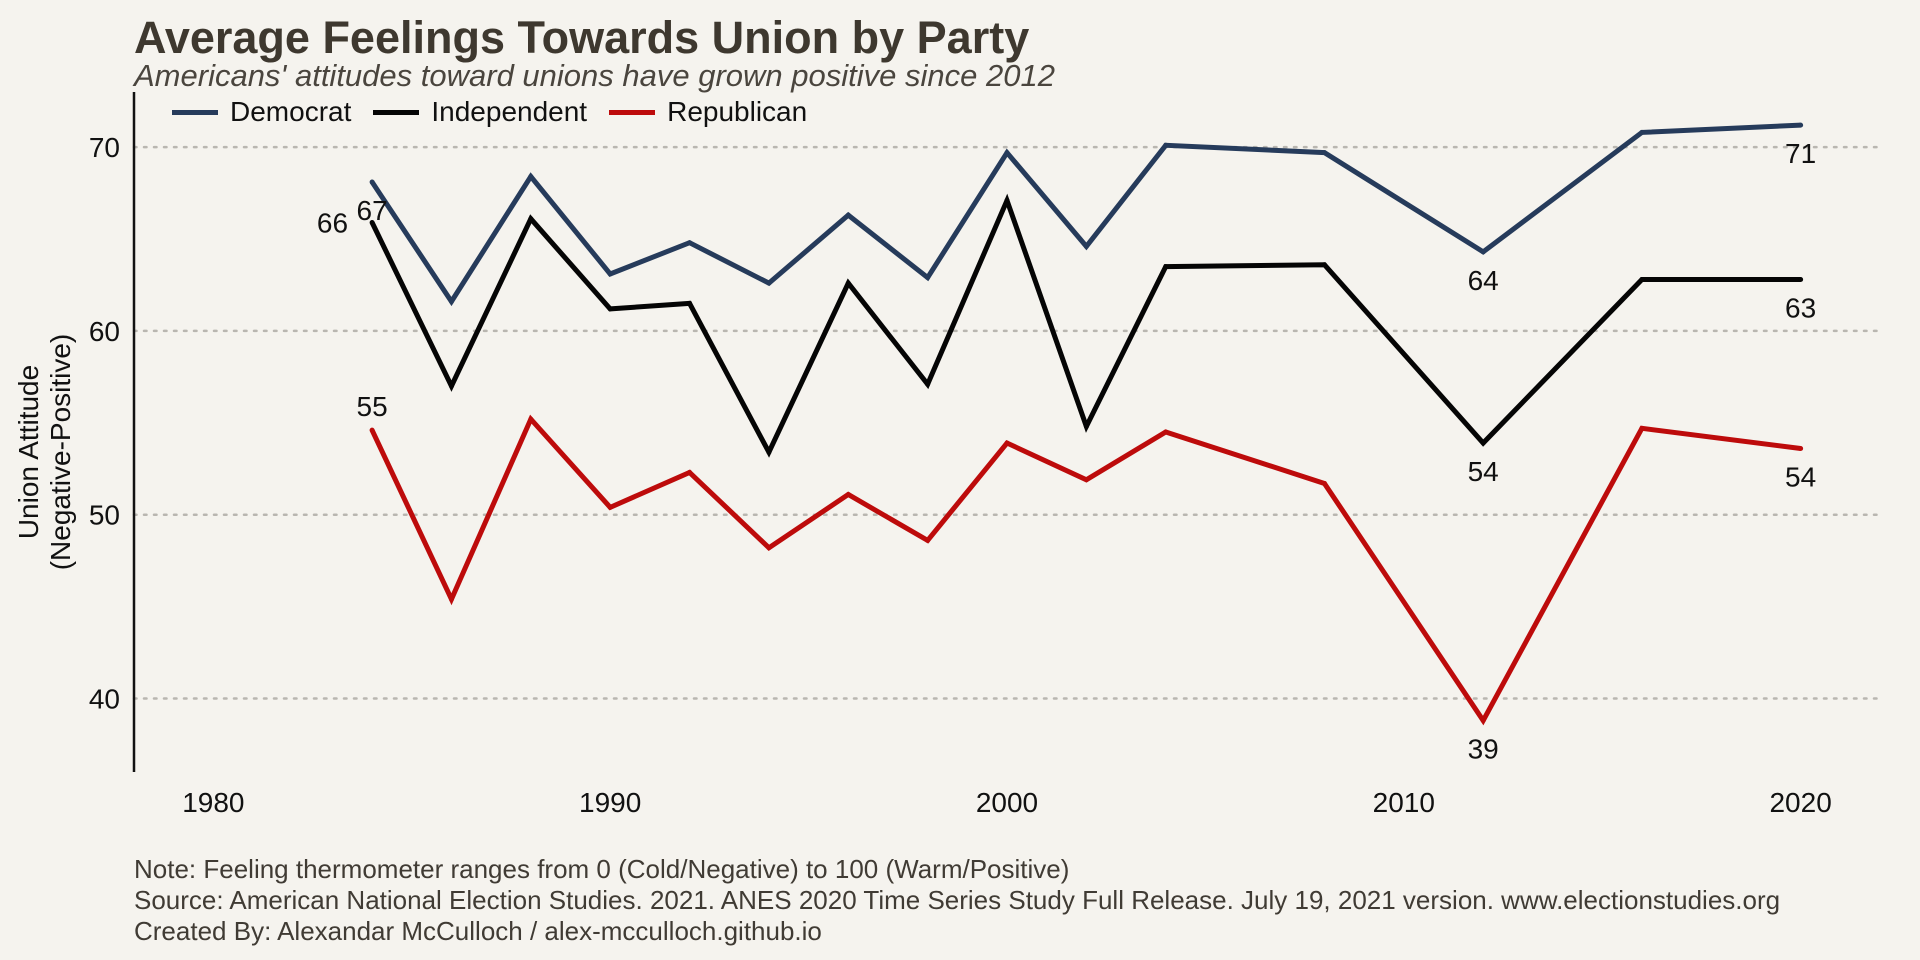  I want to click on data-label-republican-2020: 54, so click(1800, 477).